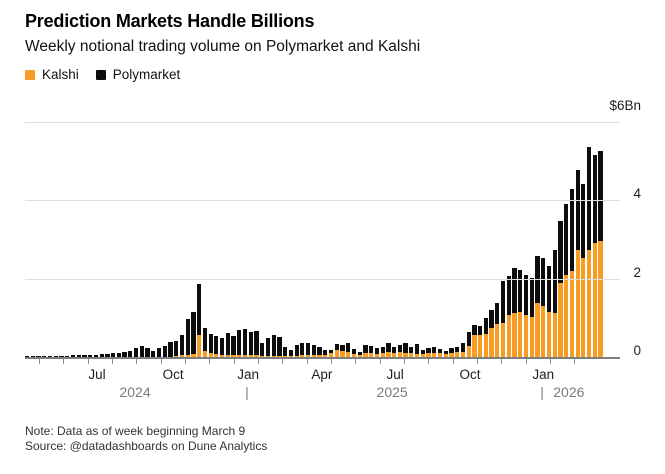 This screenshot has height=474, width=665. I want to click on x-axis-month-label: Oct, so click(470, 374).